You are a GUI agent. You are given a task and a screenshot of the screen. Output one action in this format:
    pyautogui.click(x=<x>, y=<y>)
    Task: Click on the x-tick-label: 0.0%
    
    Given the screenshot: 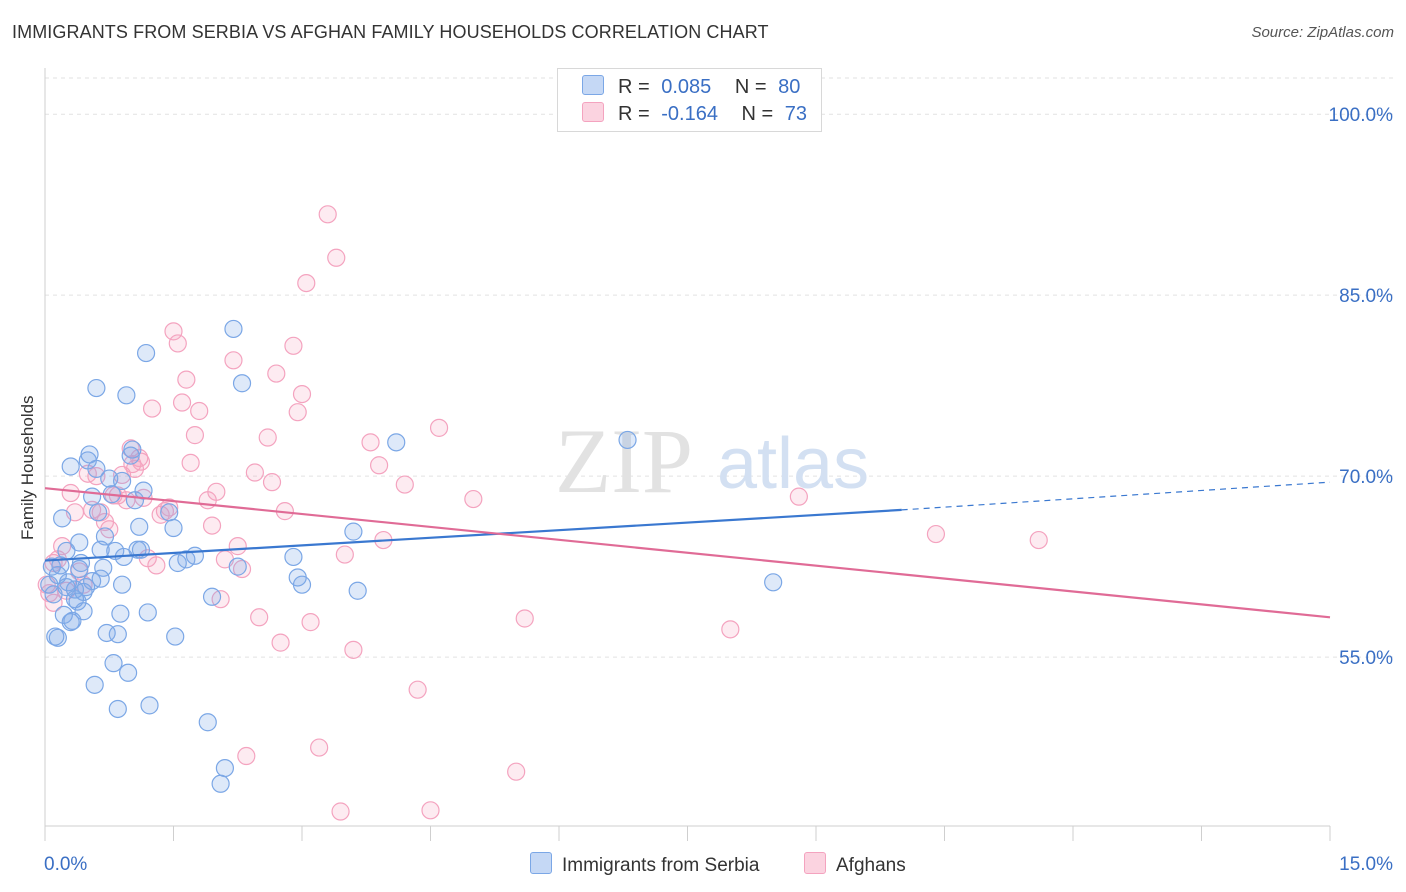 What is the action you would take?
    pyautogui.click(x=65, y=864)
    